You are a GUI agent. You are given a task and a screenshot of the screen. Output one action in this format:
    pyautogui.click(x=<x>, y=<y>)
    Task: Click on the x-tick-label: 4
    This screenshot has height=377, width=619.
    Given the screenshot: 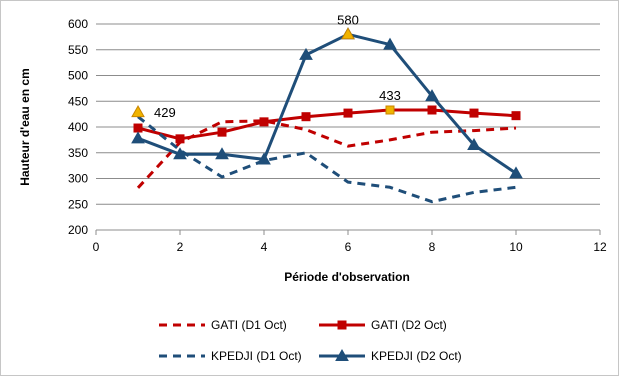 What is the action you would take?
    pyautogui.click(x=264, y=247)
    